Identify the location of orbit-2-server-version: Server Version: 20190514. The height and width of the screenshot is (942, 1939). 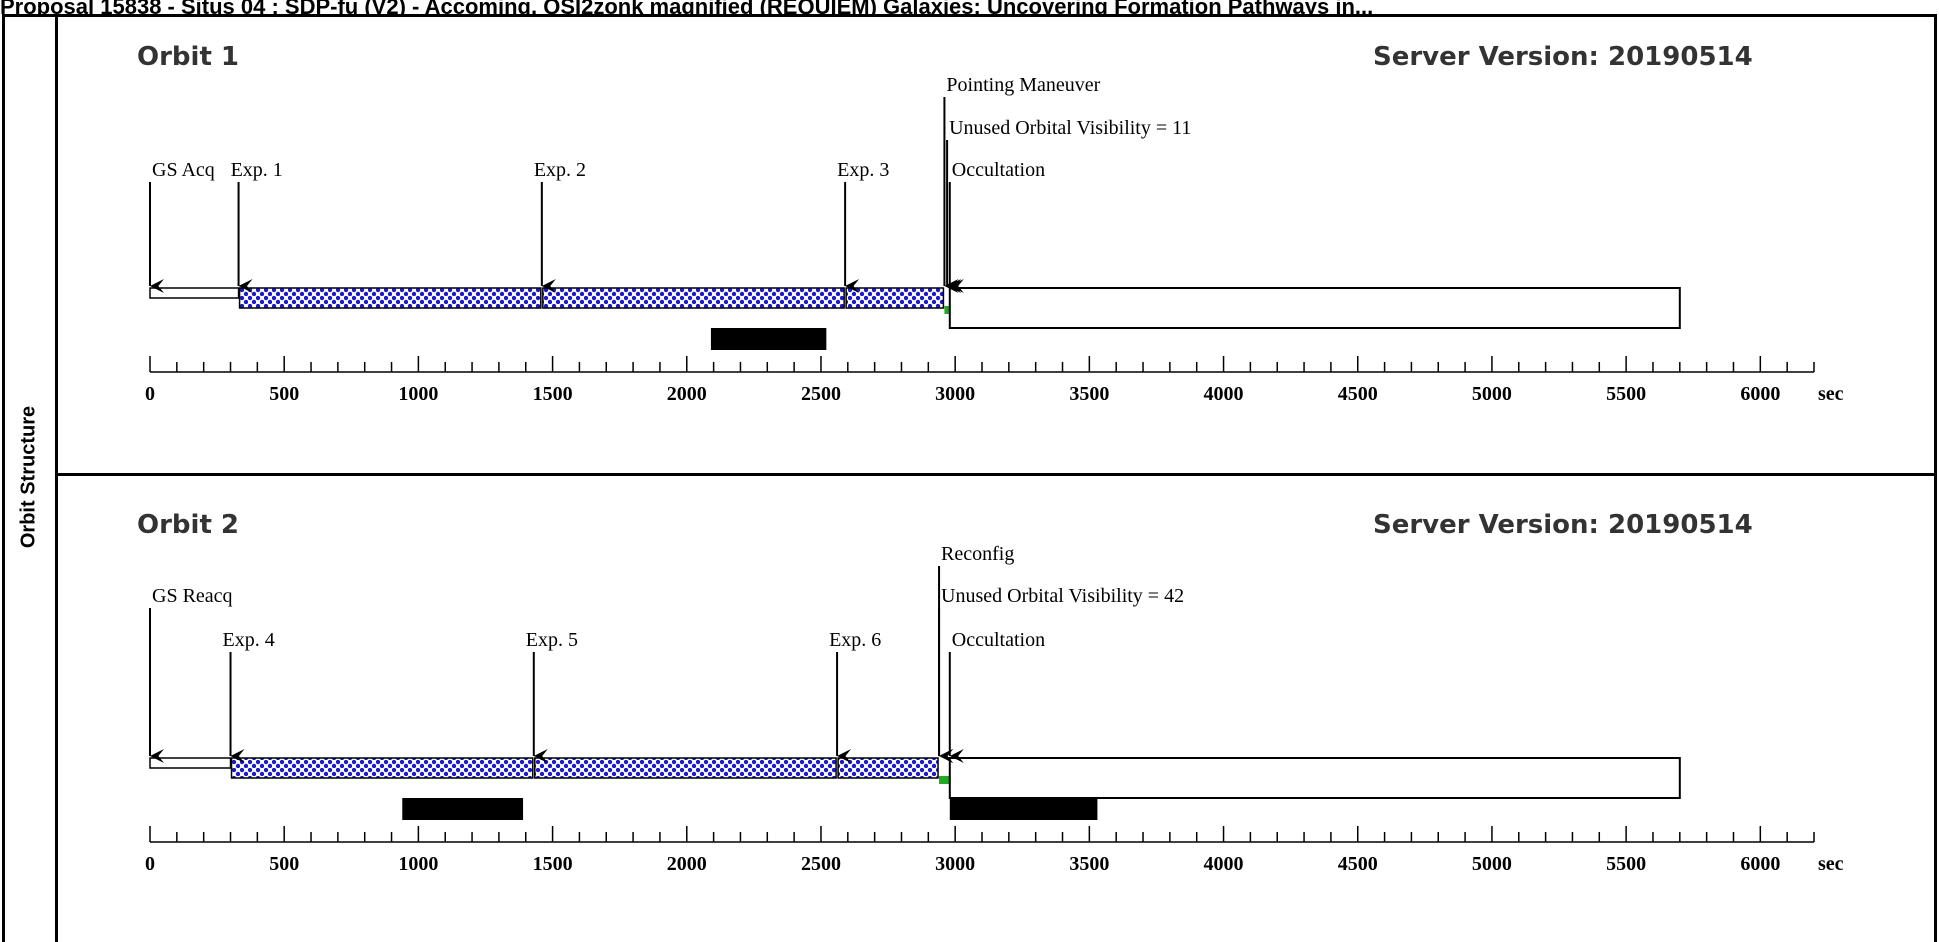
(1563, 525).